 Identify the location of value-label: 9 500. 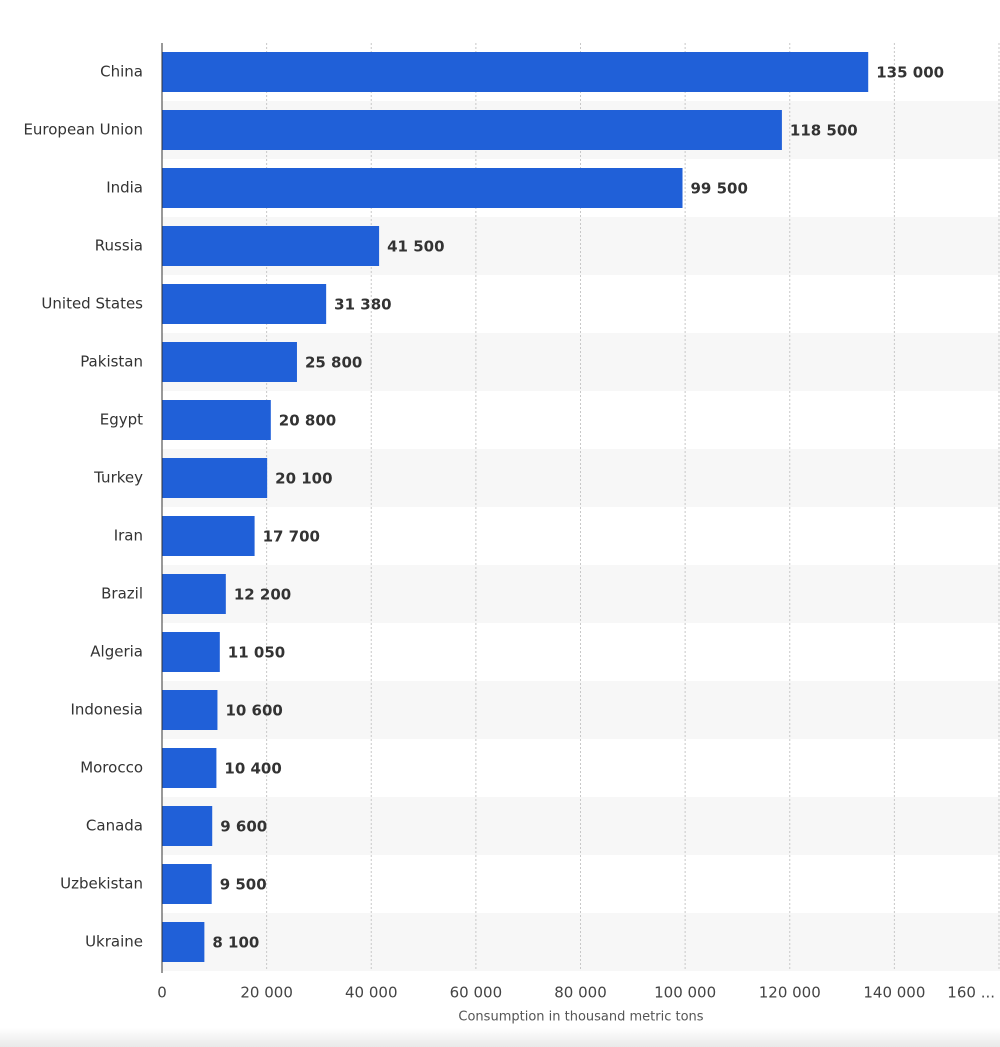
(243, 885).